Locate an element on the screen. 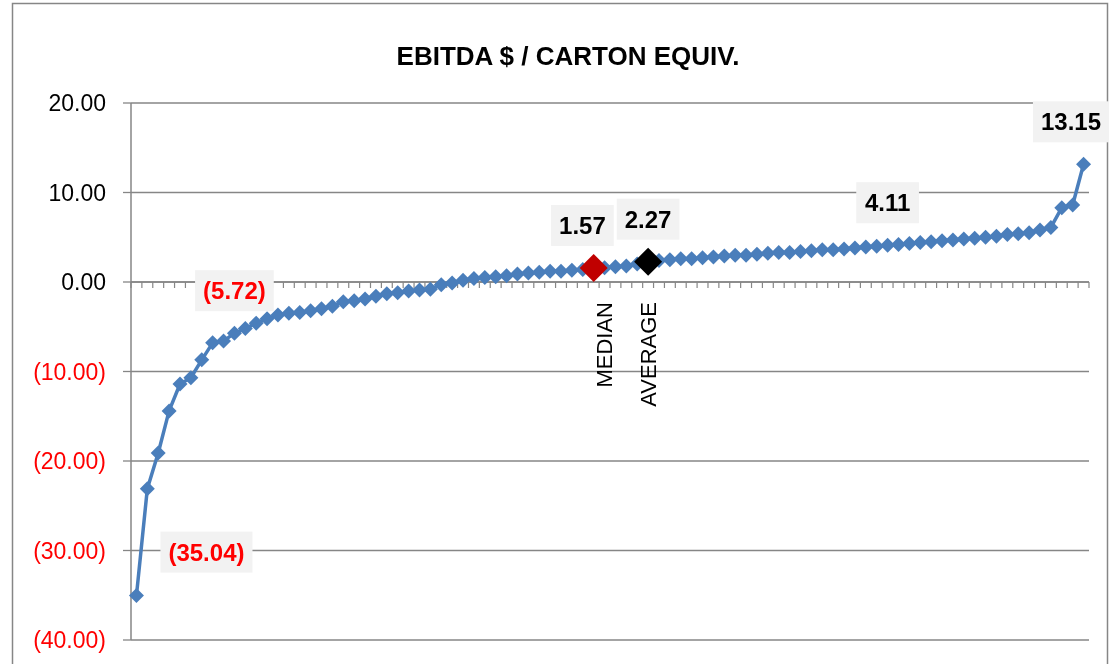 The height and width of the screenshot is (664, 1110). x-tick-label: AVERAGE is located at coordinates (648, 354).